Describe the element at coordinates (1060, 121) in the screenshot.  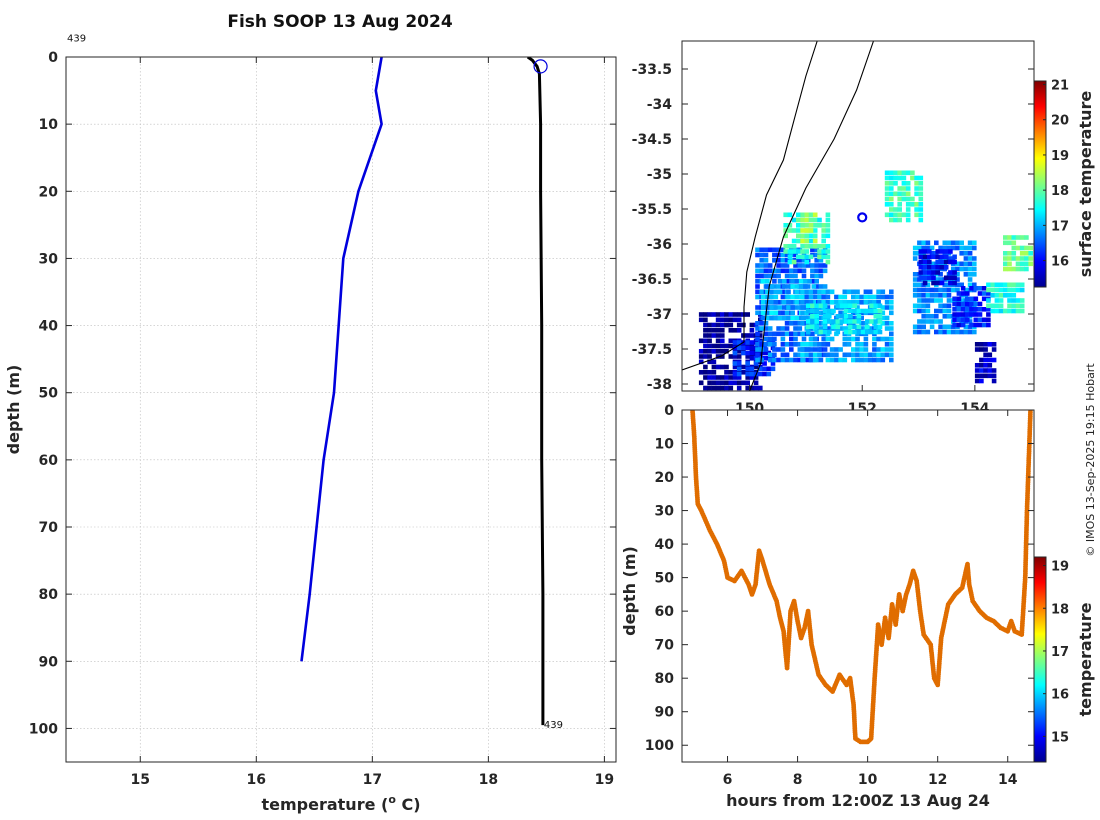
I see `map-colorbar-tick-label: 20` at that location.